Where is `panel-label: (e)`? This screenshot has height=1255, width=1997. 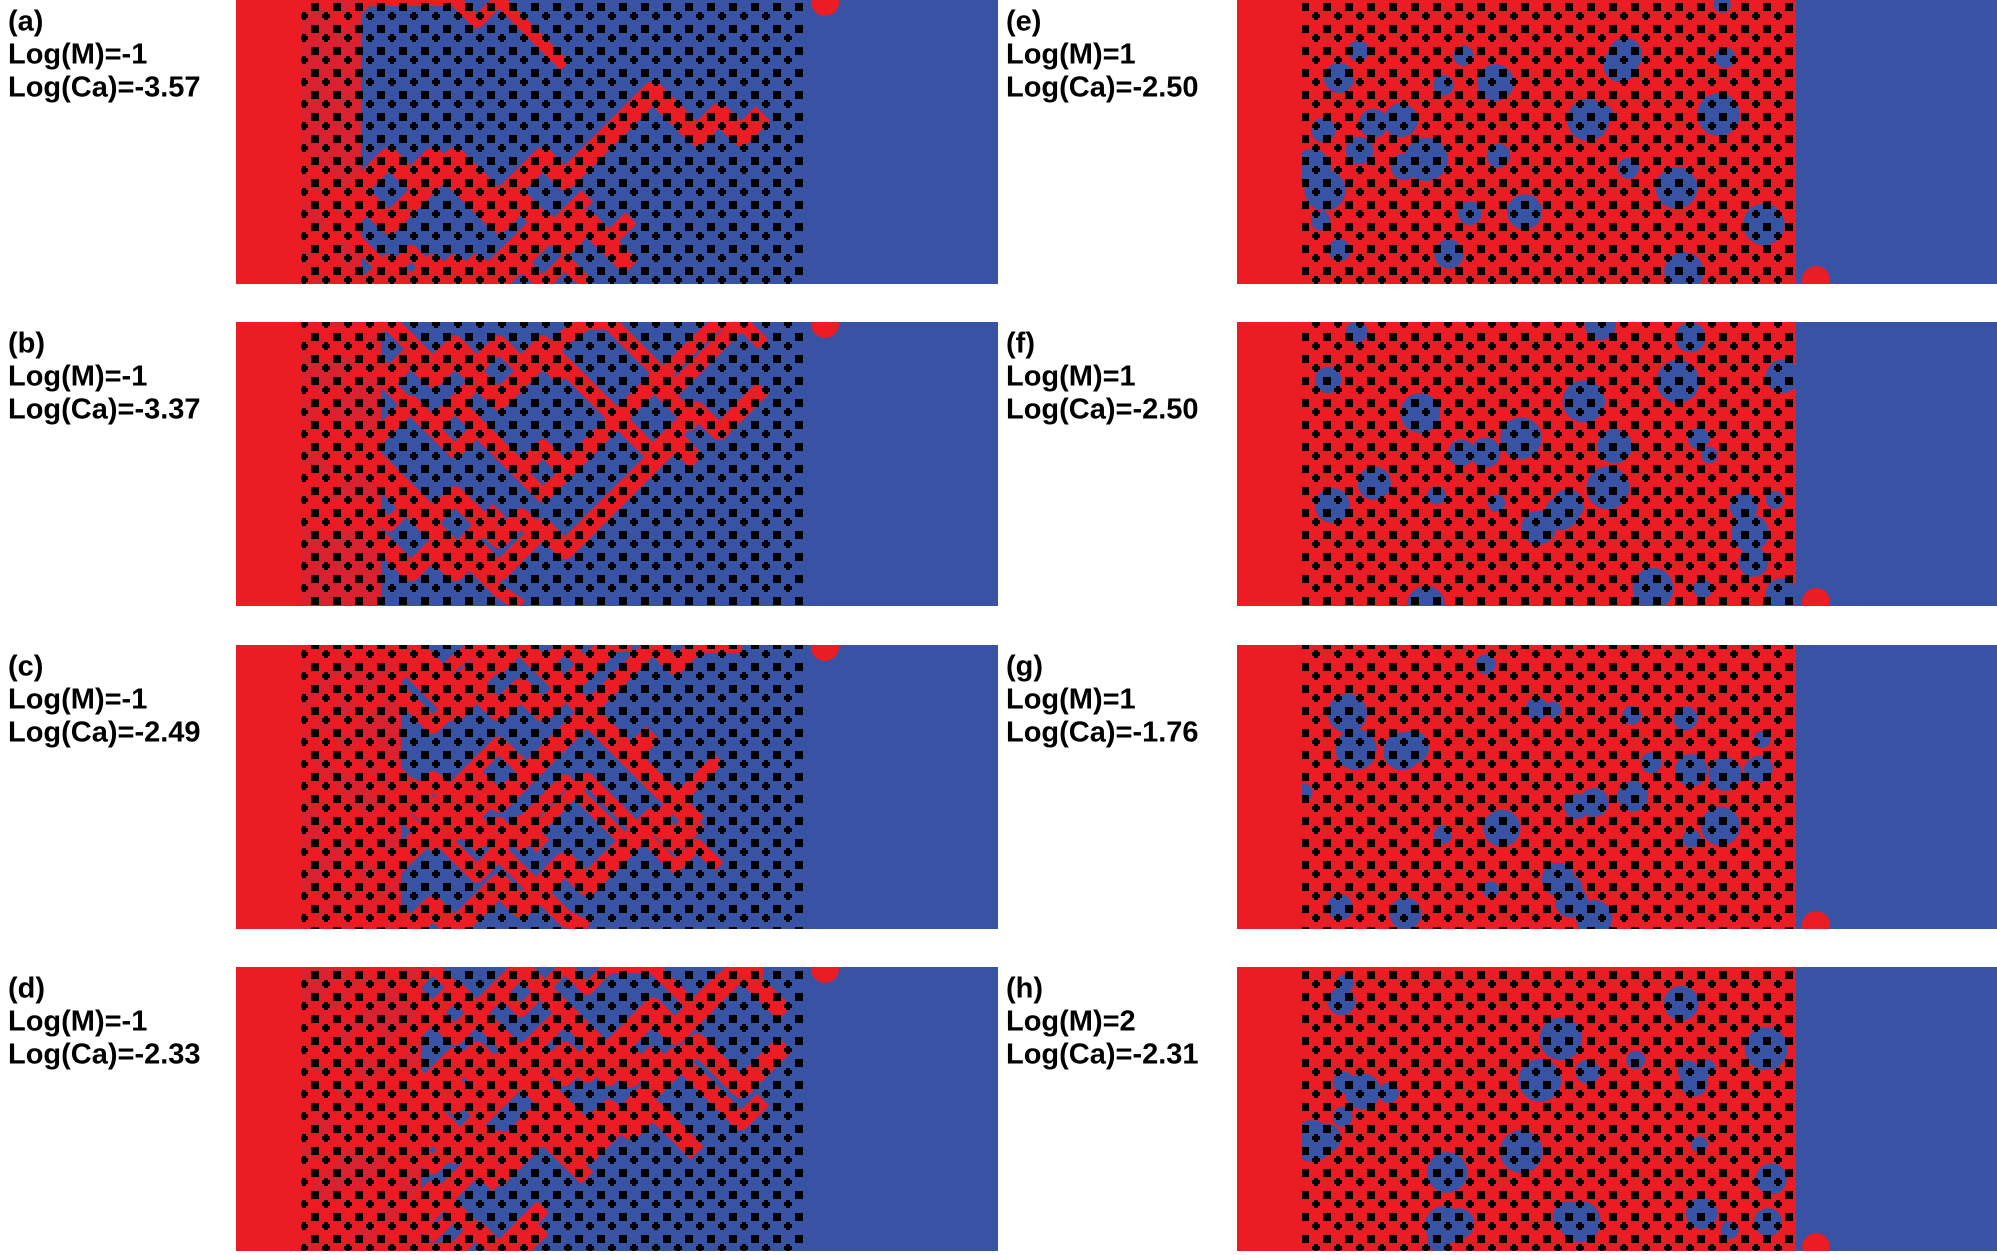
panel-label: (e) is located at coordinates (1023, 22).